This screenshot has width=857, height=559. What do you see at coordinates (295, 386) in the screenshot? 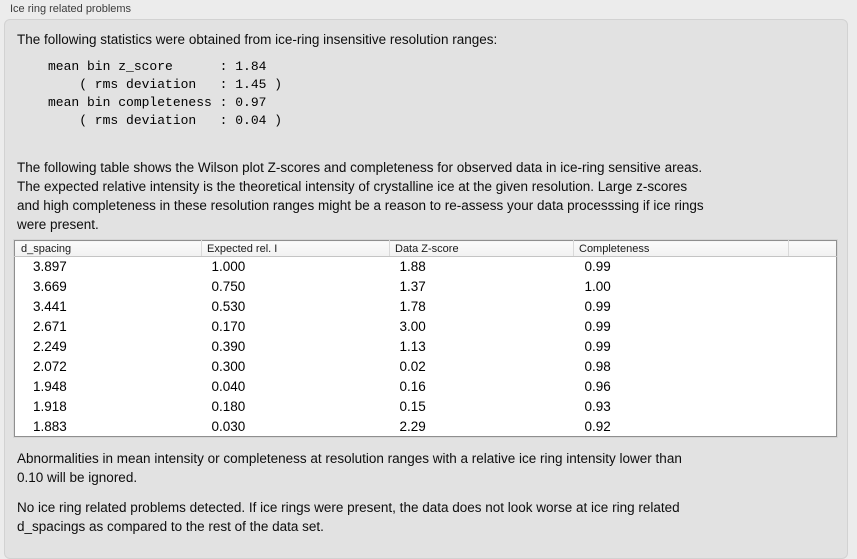
I see `cell-expected-rel-i: 0.040` at bounding box center [295, 386].